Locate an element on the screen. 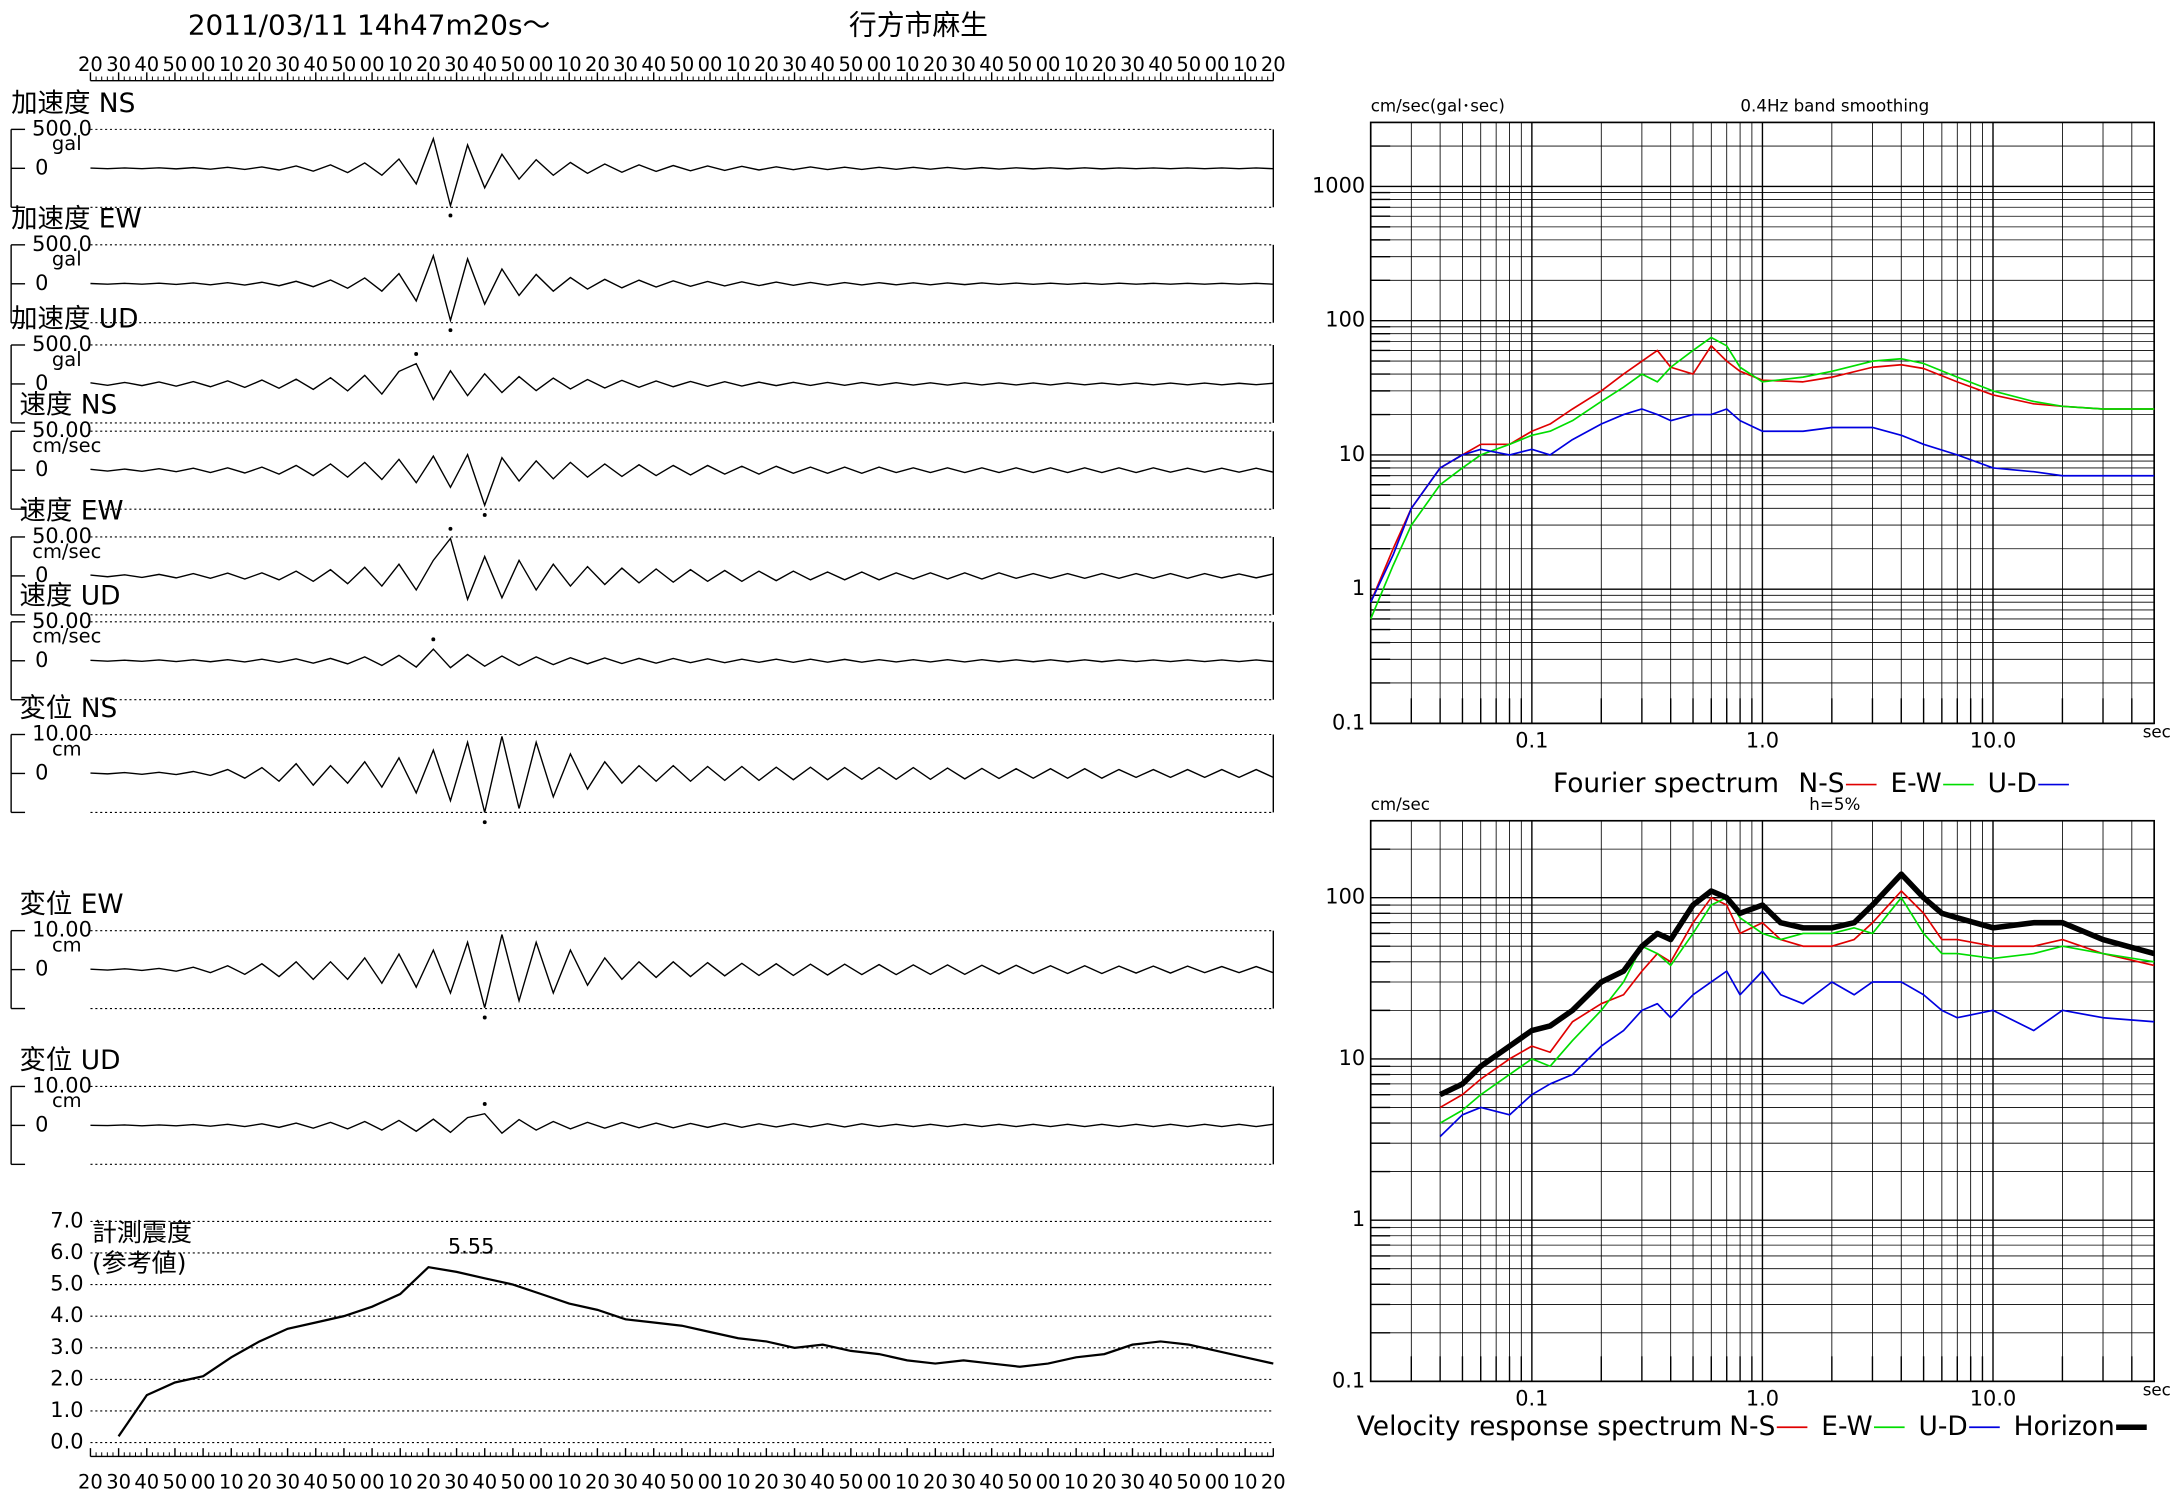 The image size is (2182, 1501). y-tick-label: 1 is located at coordinates (1358, 1219).